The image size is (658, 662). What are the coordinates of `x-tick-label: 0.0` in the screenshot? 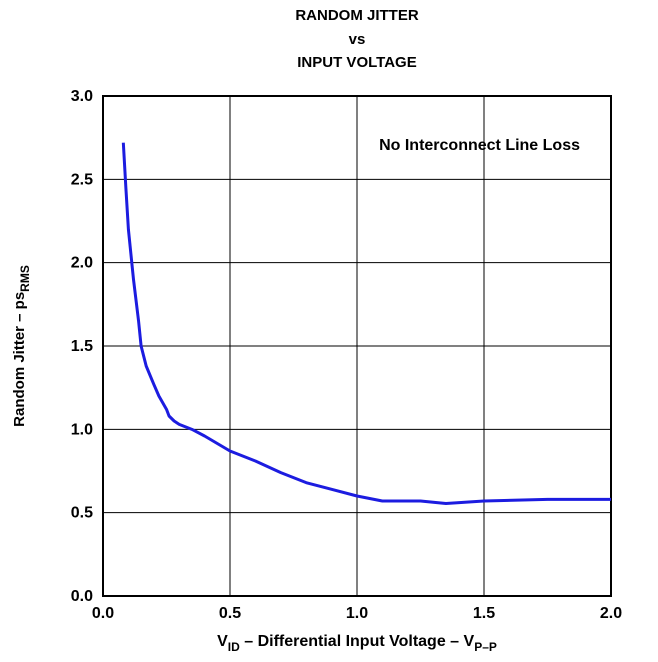 It's located at (103, 613).